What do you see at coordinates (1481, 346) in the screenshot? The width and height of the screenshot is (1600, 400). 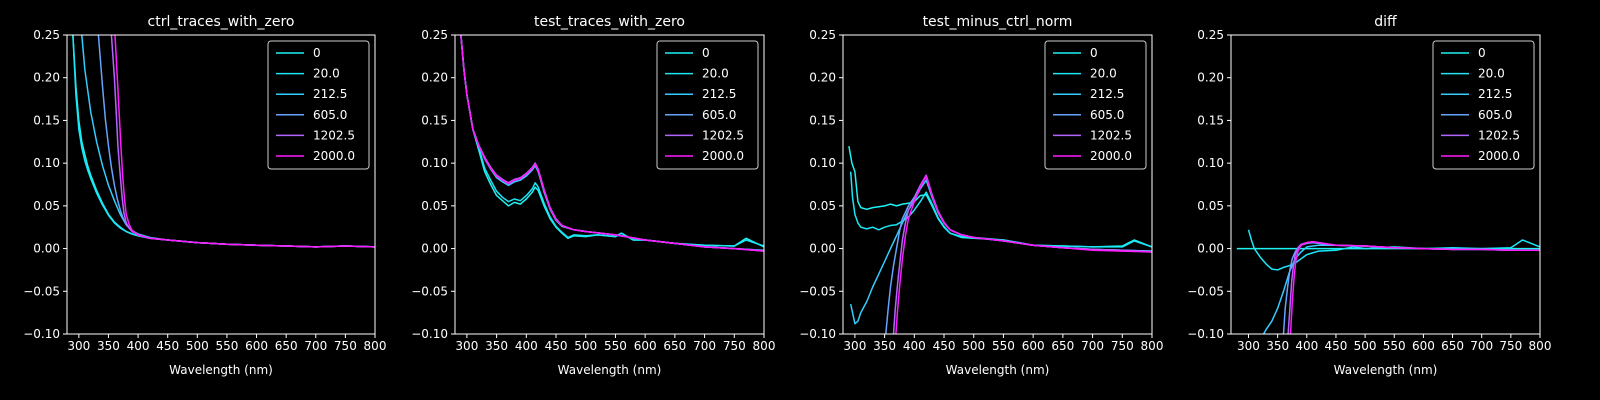 I see `x-tick-label: 700` at bounding box center [1481, 346].